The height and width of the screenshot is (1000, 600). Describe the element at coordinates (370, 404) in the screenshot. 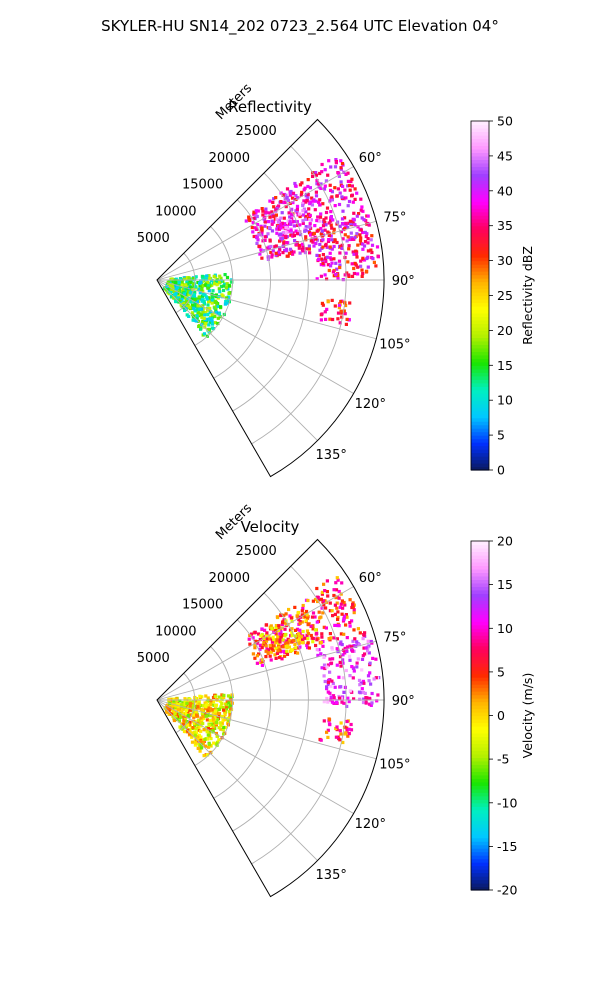

I see `angle-tick-label: 120°` at that location.